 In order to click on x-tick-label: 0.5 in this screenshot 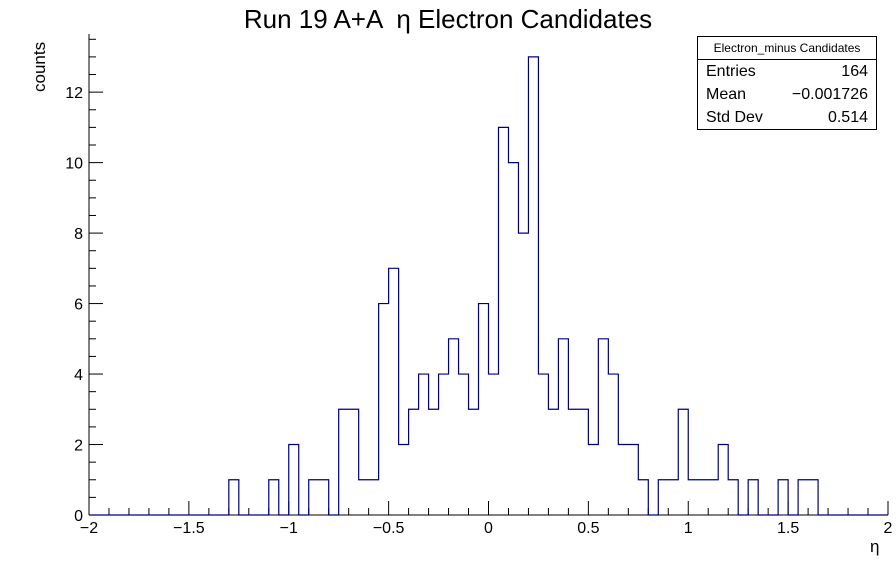, I will do `click(588, 528)`.